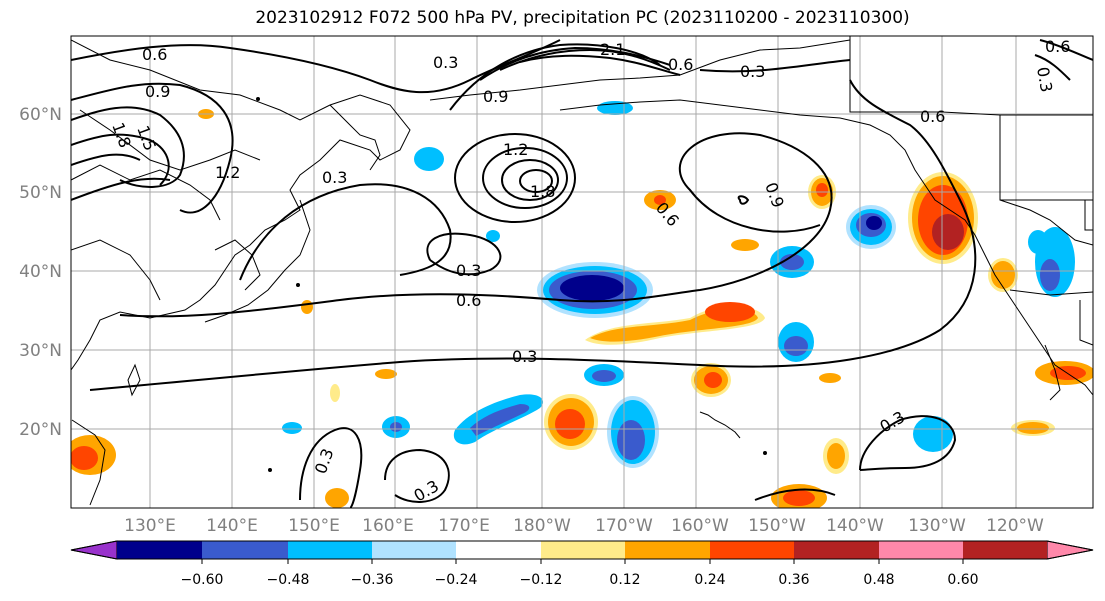 The height and width of the screenshot is (601, 1105). What do you see at coordinates (709, 580) in the screenshot?
I see `colorbar-tick-label: 0.24` at bounding box center [709, 580].